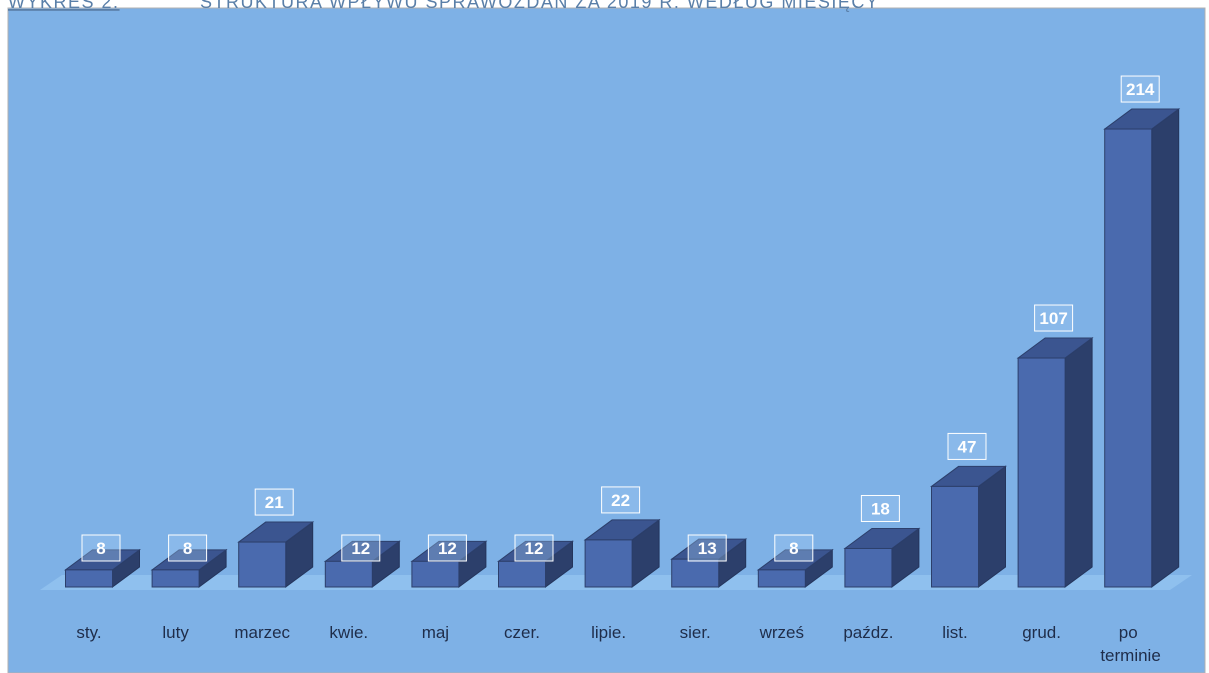  I want to click on value-label: 214, so click(1140, 89).